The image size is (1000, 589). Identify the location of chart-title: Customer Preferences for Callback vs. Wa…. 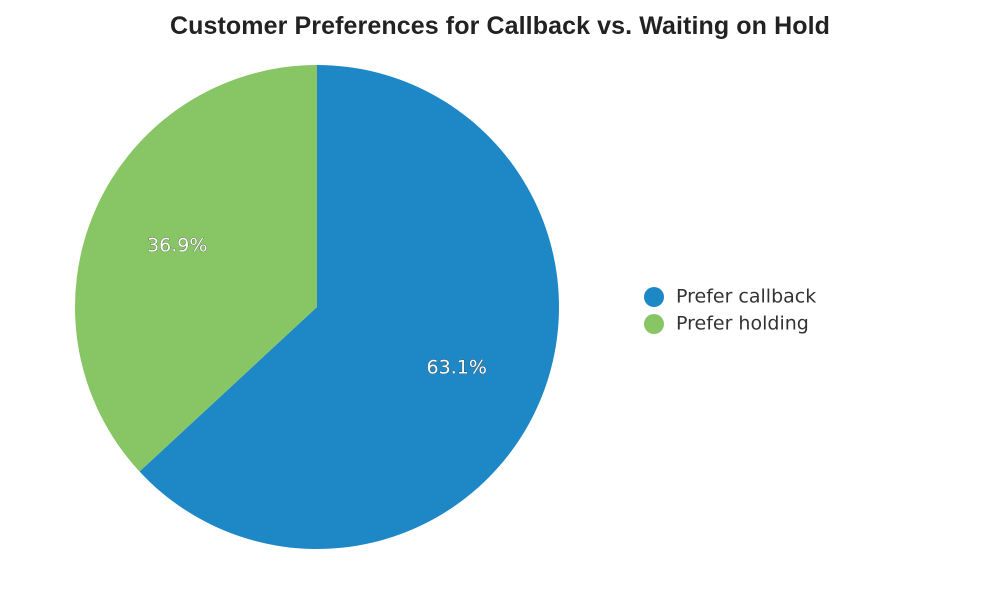
(500, 26).